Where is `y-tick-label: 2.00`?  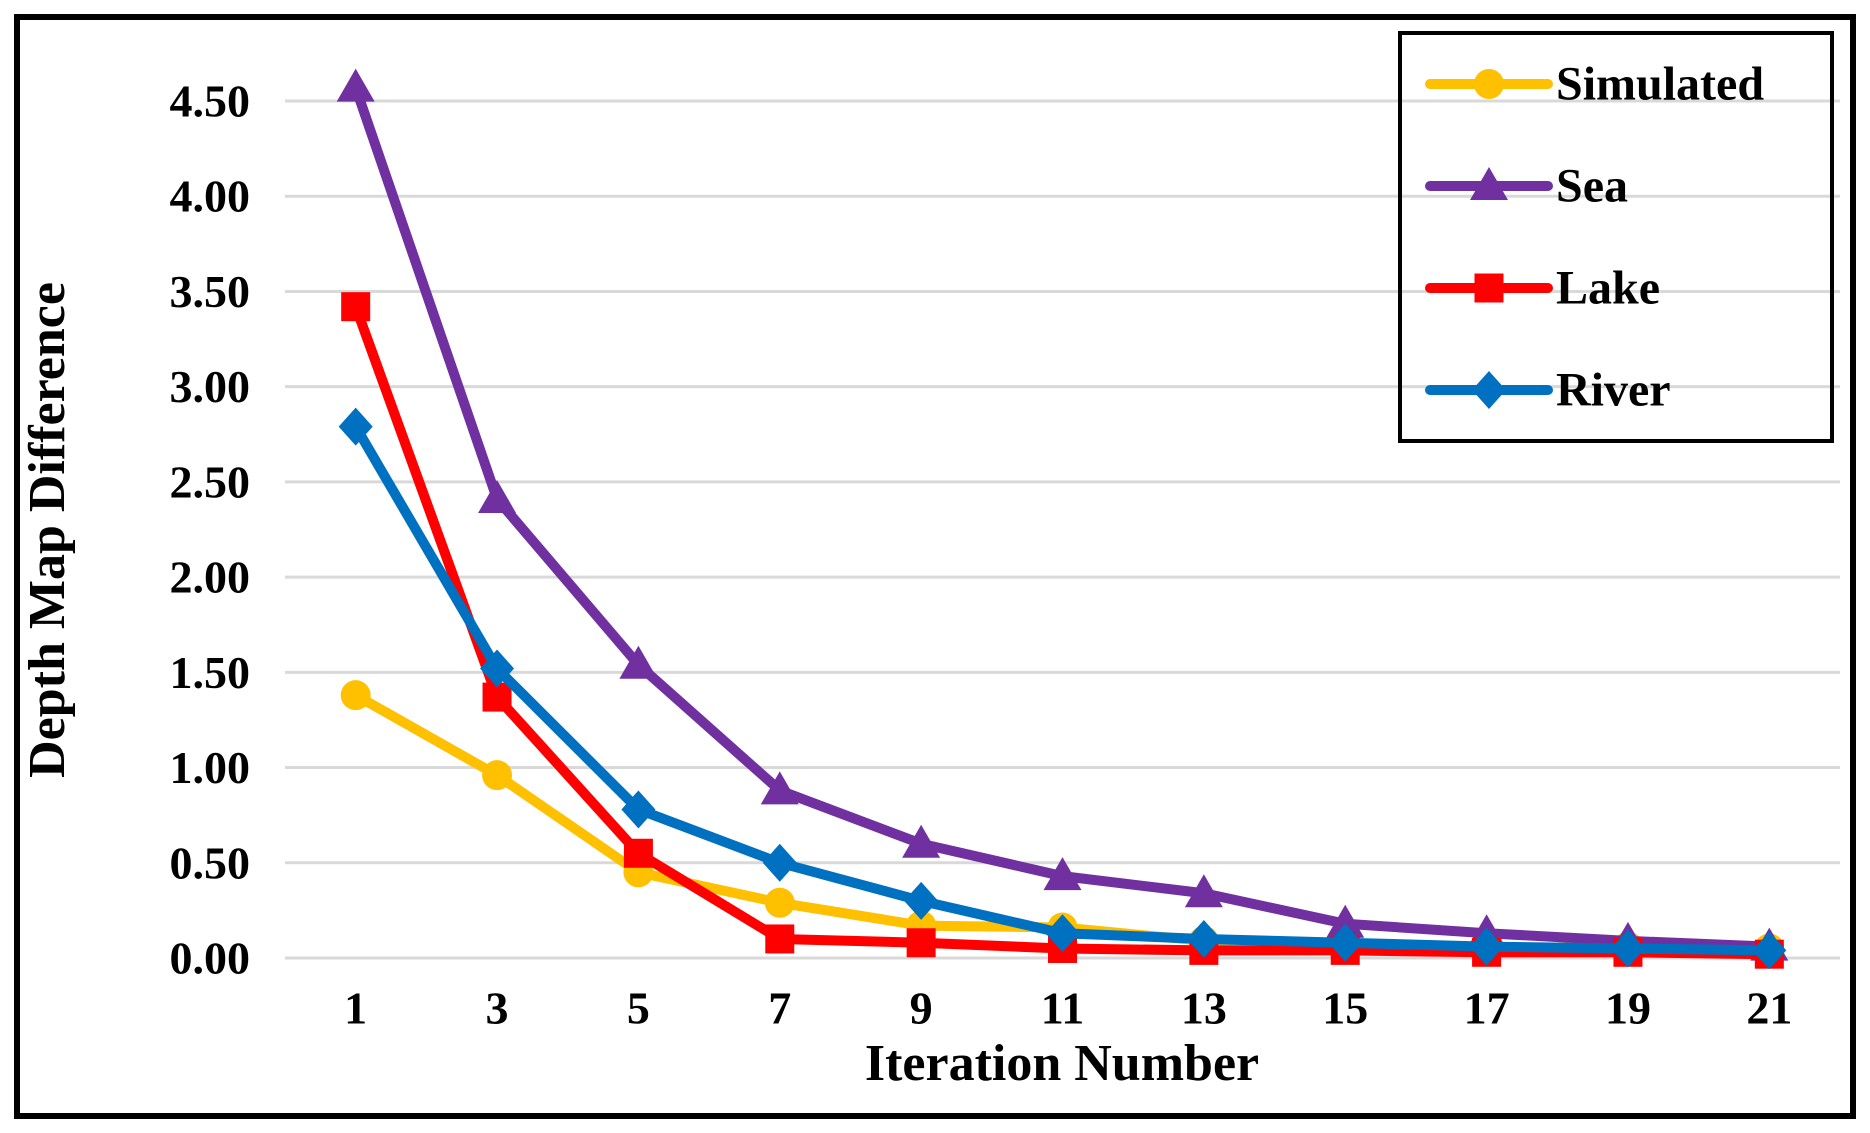 y-tick-label: 2.00 is located at coordinates (210, 577).